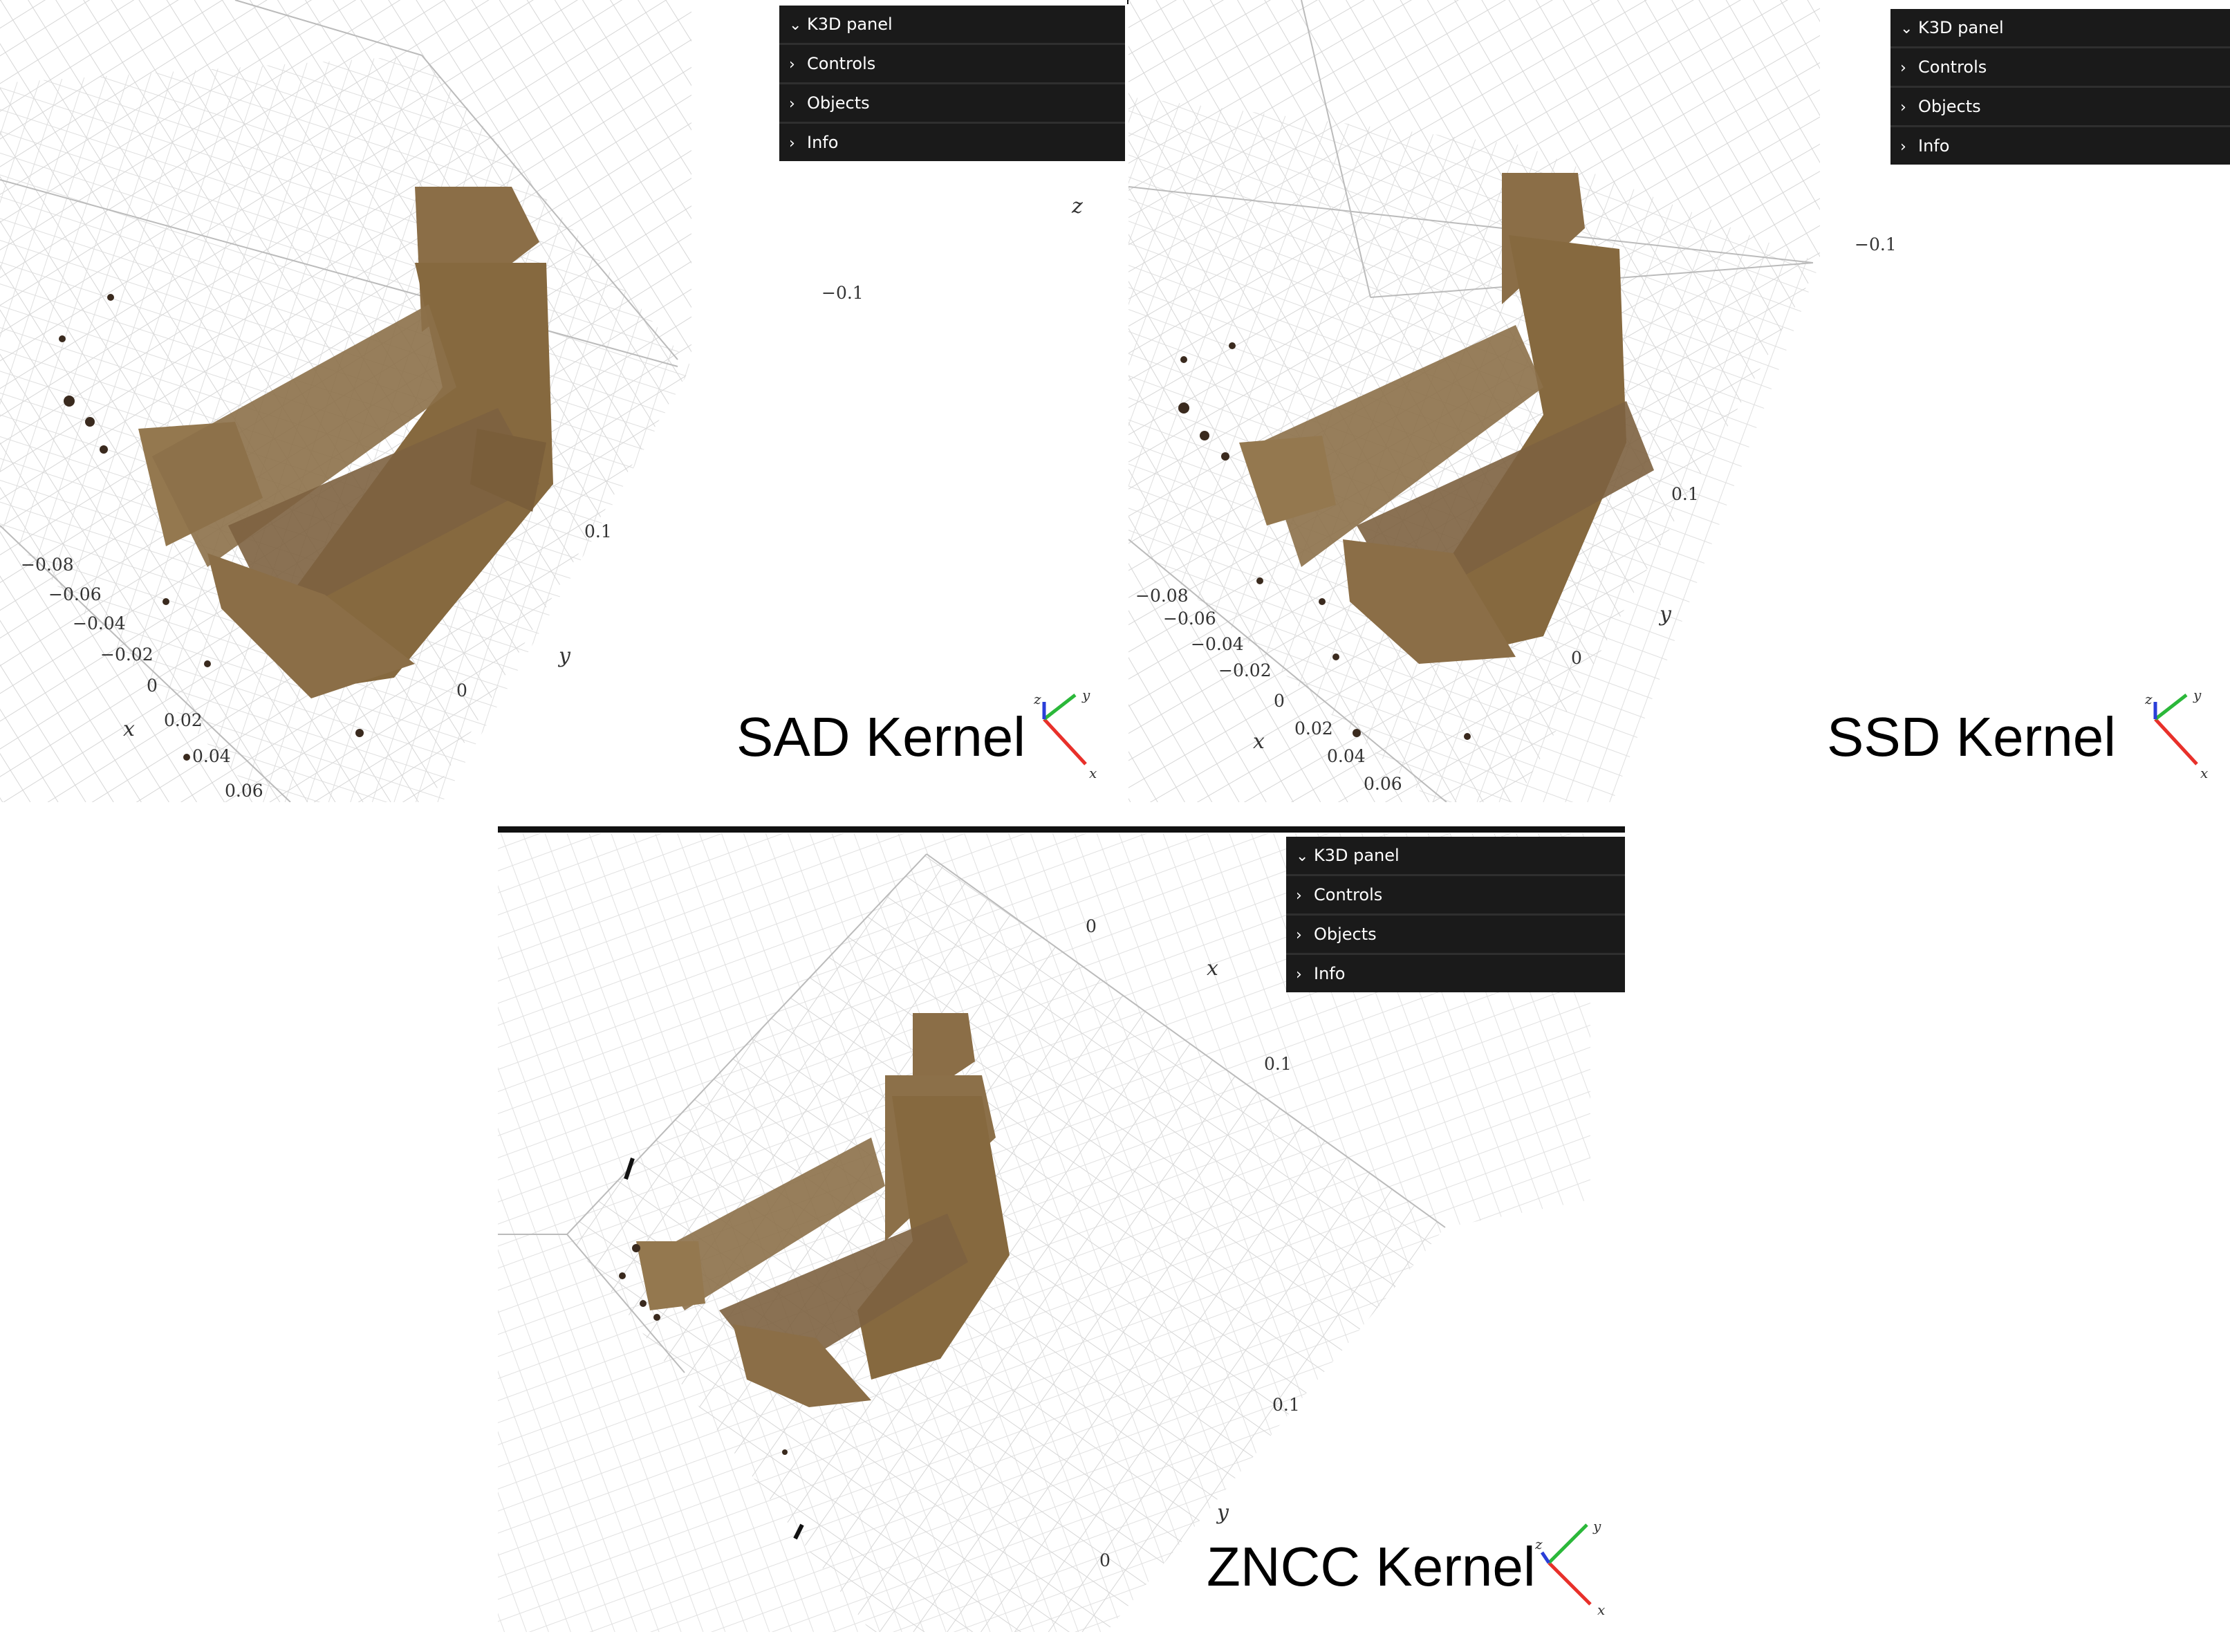 The image size is (2230, 1652). Describe the element at coordinates (1193, 1243) in the screenshot. I see `axis-ticks: 0 0.1 0.1 0 x y` at that location.